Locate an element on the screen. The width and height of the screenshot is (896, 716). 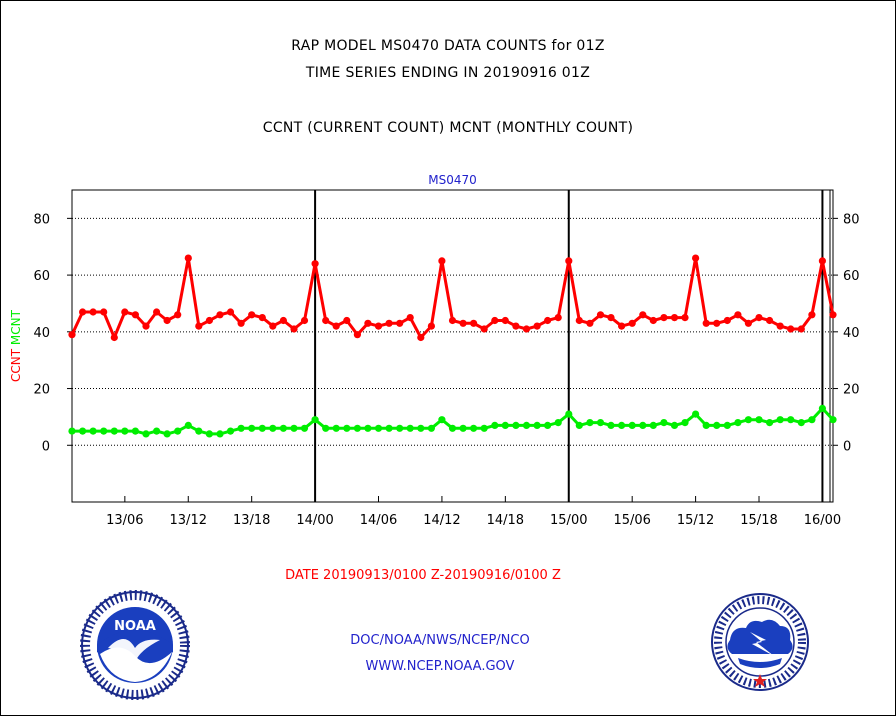
x-tick-label: 13/18 is located at coordinates (251, 520).